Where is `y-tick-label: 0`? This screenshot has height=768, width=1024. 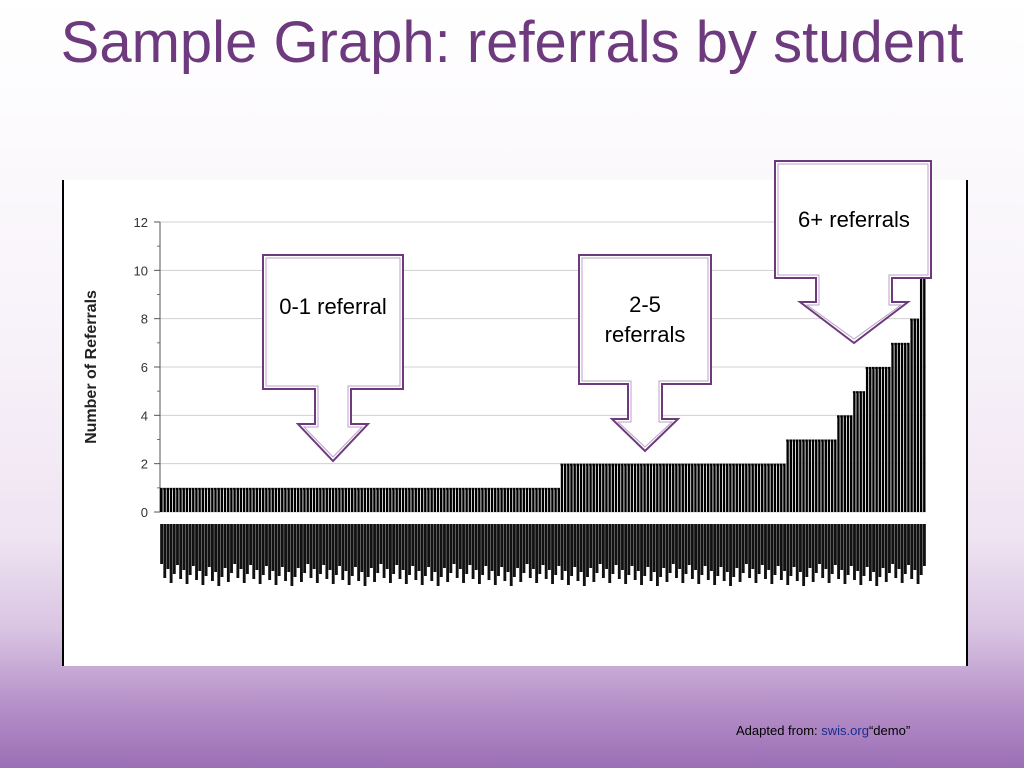
y-tick-label: 0 is located at coordinates (144, 512).